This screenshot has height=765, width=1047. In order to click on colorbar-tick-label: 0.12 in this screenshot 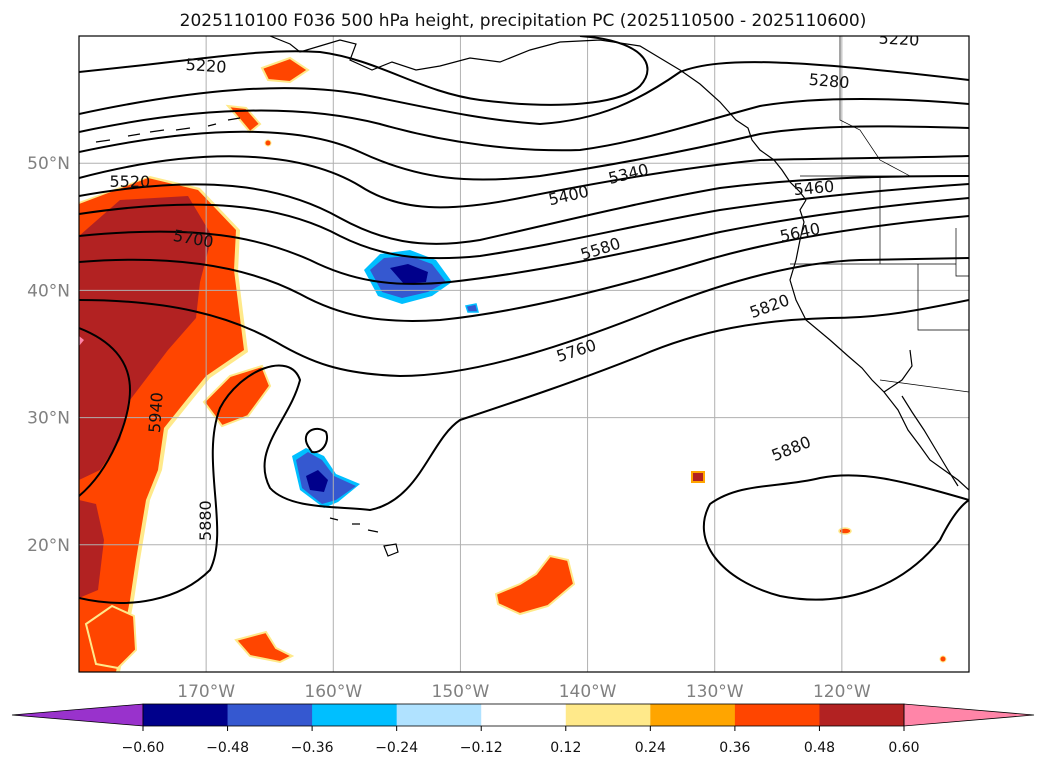, I will do `click(565, 748)`.